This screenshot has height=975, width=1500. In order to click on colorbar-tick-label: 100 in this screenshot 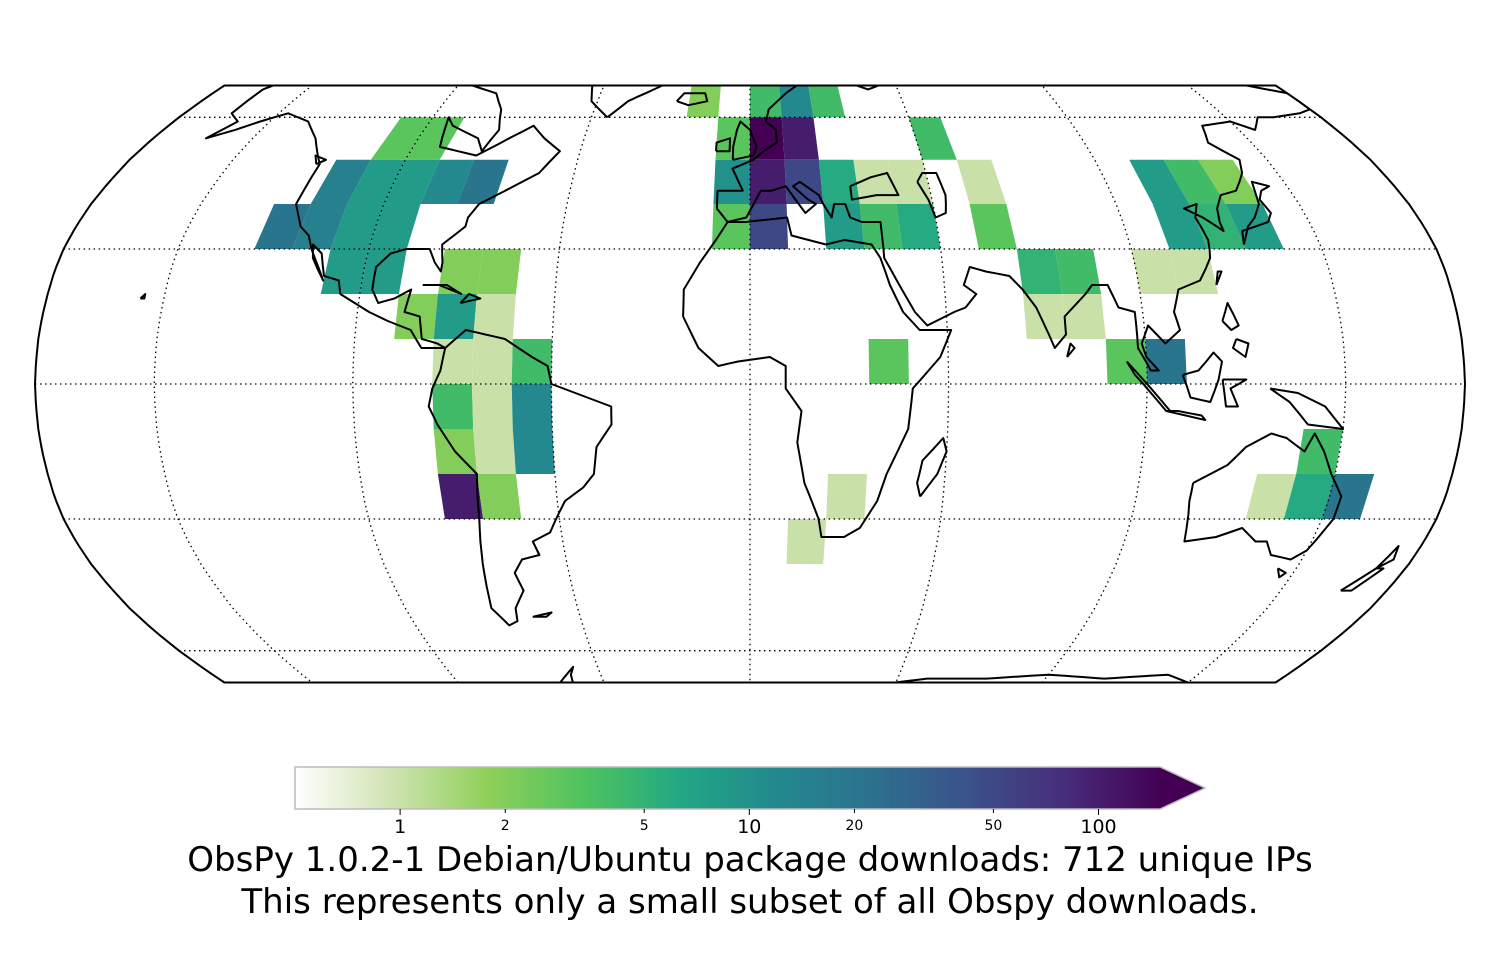, I will do `click(1098, 827)`.